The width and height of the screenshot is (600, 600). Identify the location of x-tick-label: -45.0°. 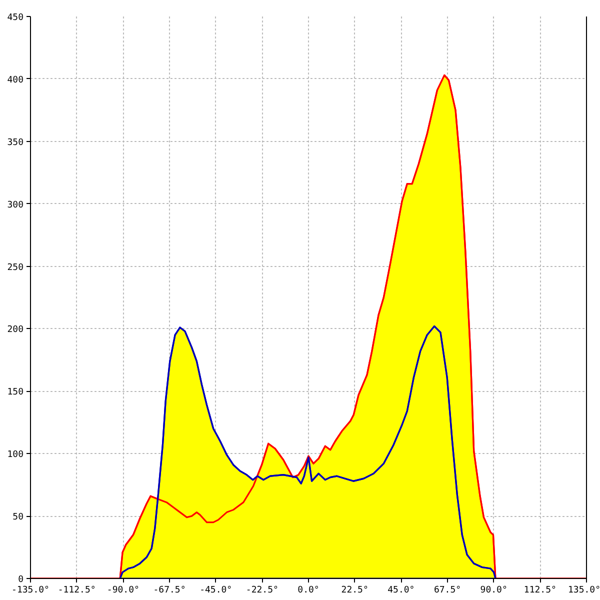
(216, 591).